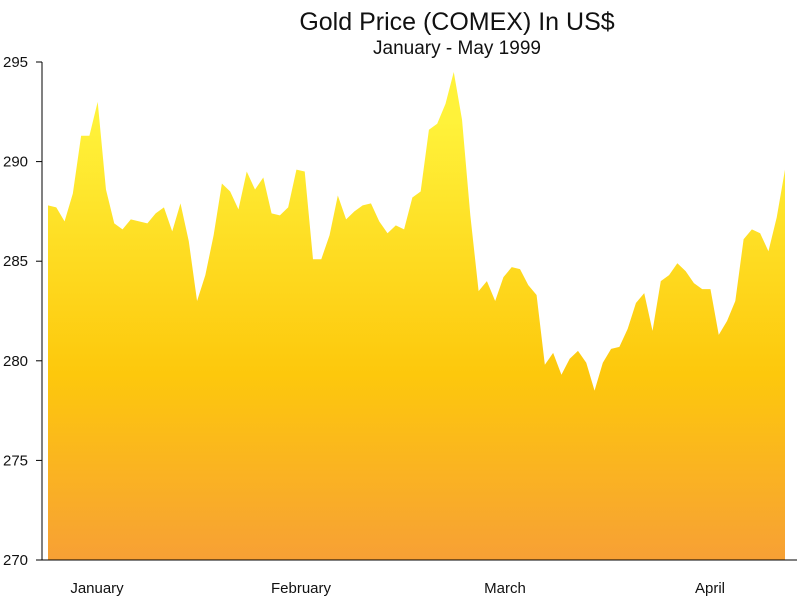 Image resolution: width=800 pixels, height=606 pixels. I want to click on x-tick-labels: January February March April, so click(397, 588).